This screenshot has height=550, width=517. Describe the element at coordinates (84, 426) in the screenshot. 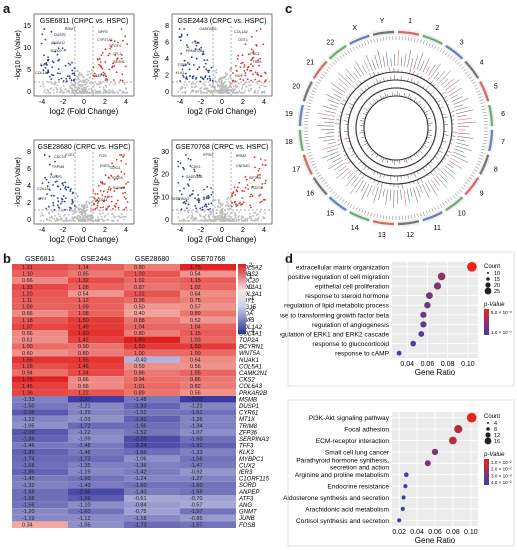

I see `heatmap-cell-value: -1.72` at that location.